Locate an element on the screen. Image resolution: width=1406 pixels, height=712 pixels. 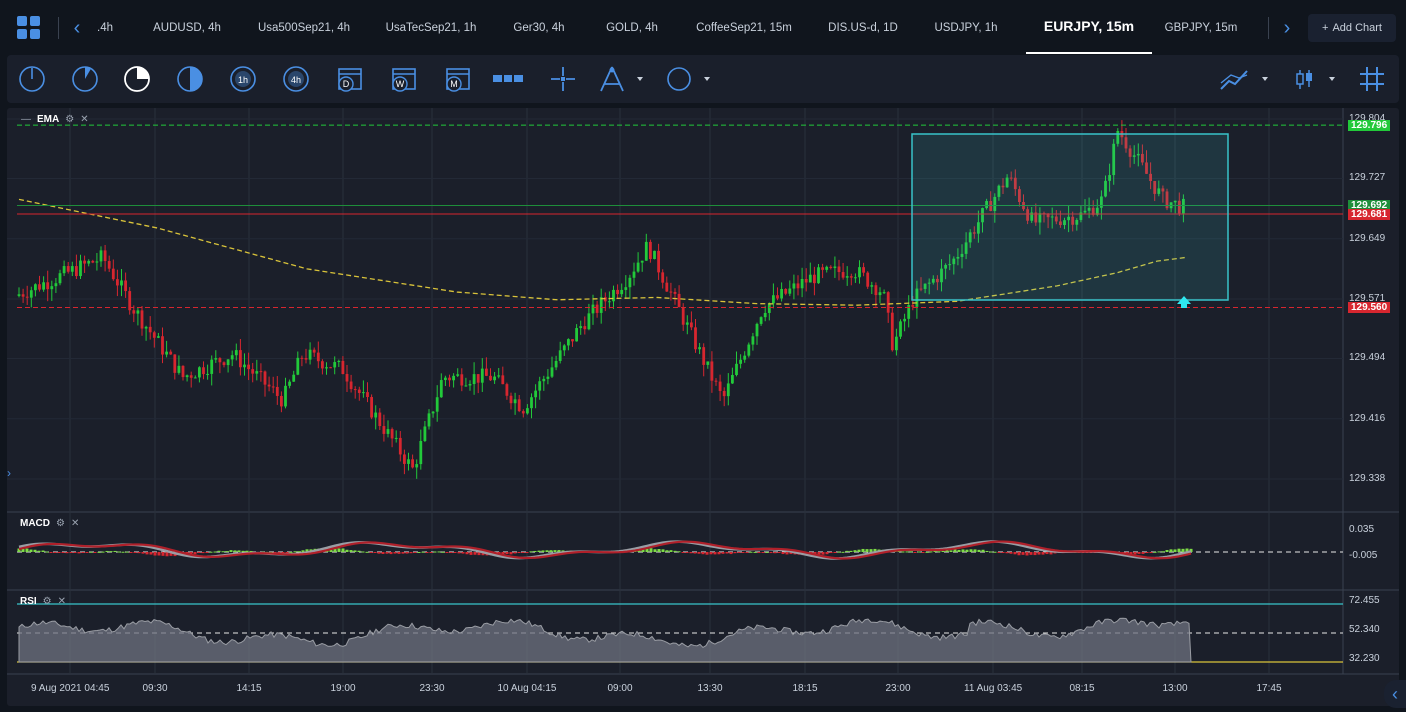
rsi-tick-label: 72.455 is located at coordinates (1364, 600).